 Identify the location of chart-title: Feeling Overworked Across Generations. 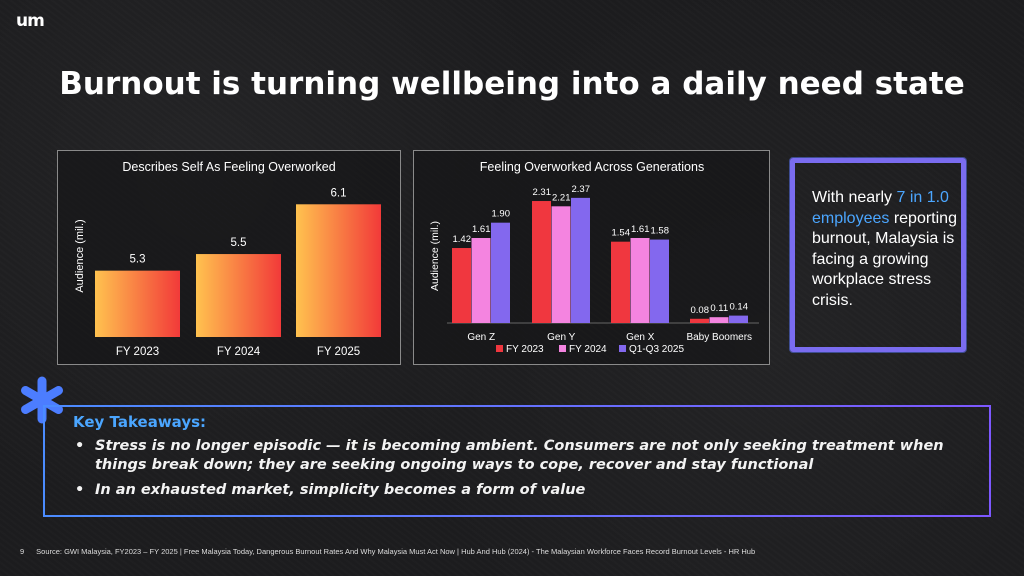
(592, 167).